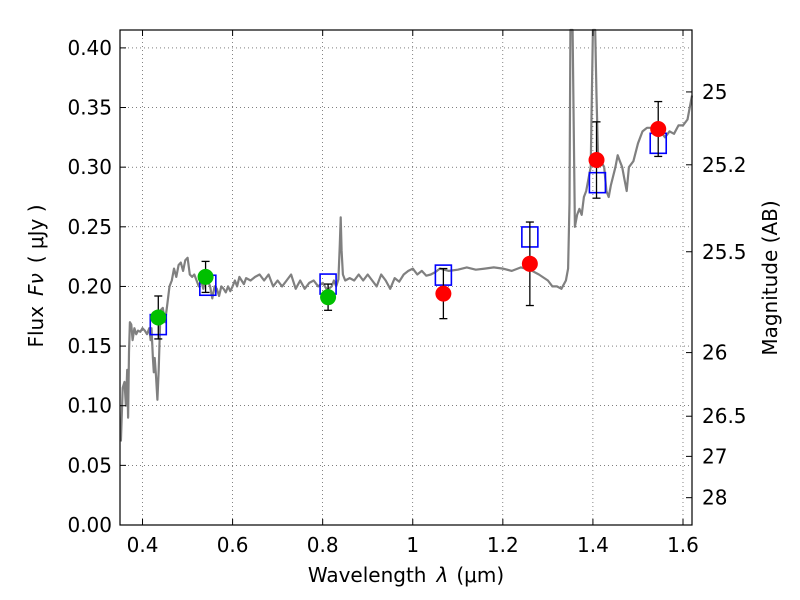 Image resolution: width=800 pixels, height=600 pixels. Describe the element at coordinates (367, 575) in the screenshot. I see `x-axis-label-main: Wavelength` at that location.